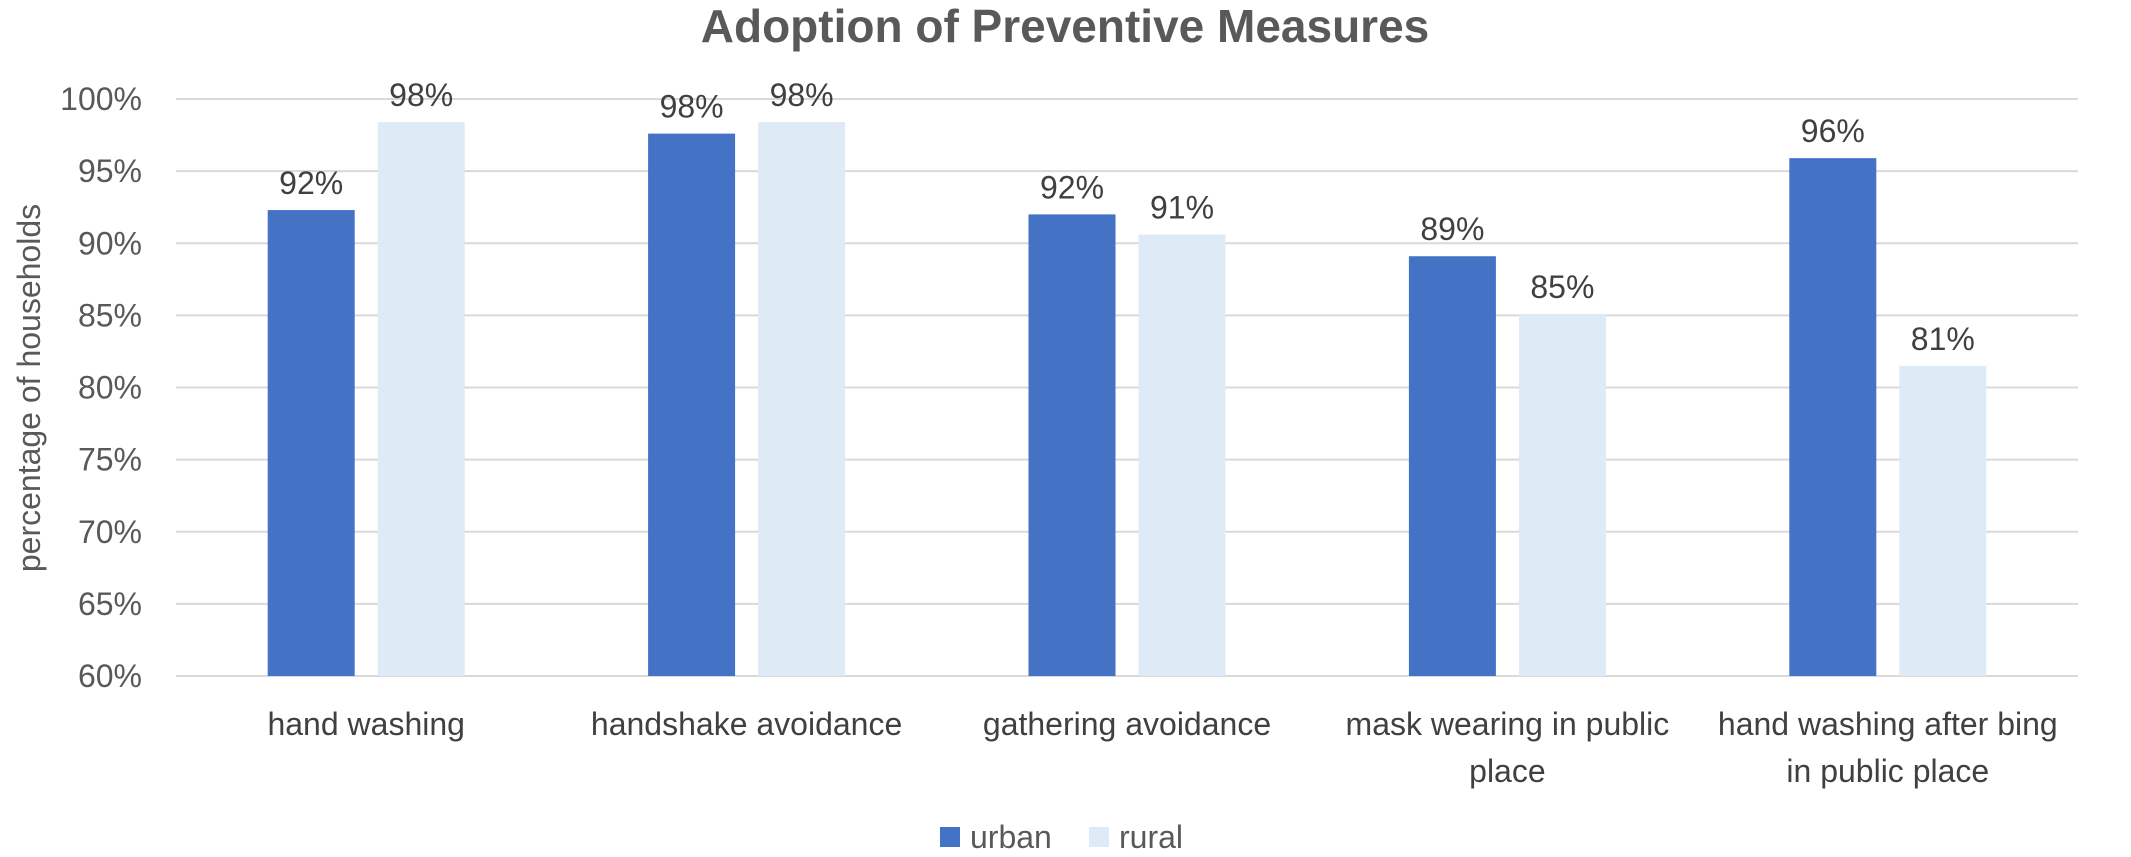 The image size is (2131, 857). Describe the element at coordinates (1099, 837) in the screenshot. I see `legend-swatch-rural` at that location.